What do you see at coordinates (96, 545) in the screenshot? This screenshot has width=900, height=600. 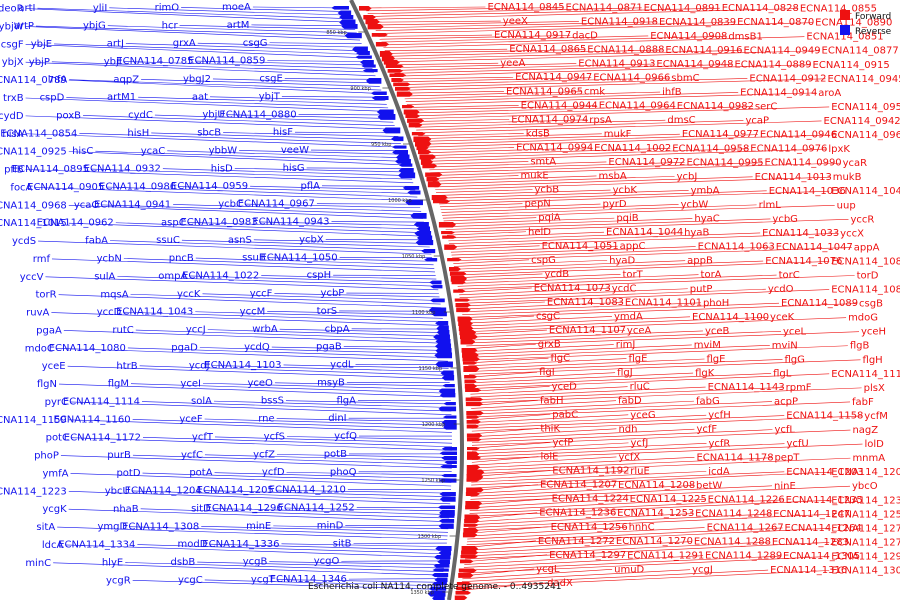 I see `gene-label: ECNA114_1334` at bounding box center [96, 545].